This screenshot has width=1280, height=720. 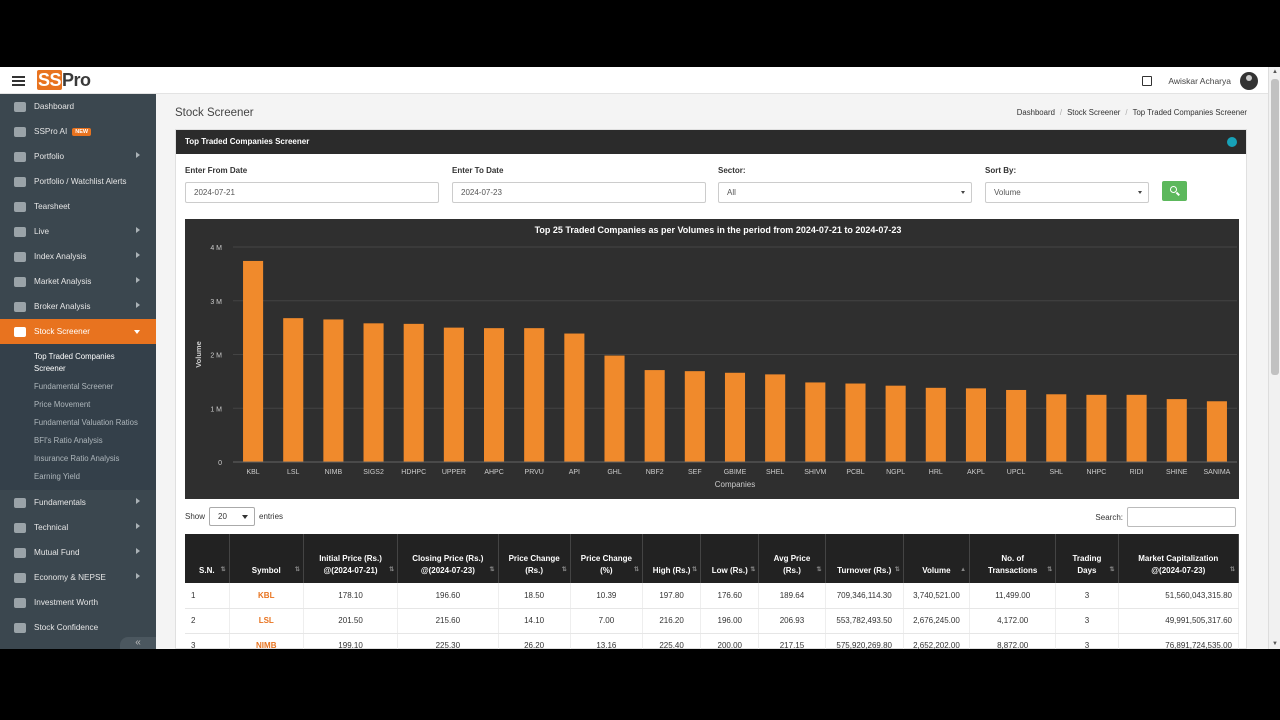 I want to click on table-cell: 225.40, so click(x=672, y=641).